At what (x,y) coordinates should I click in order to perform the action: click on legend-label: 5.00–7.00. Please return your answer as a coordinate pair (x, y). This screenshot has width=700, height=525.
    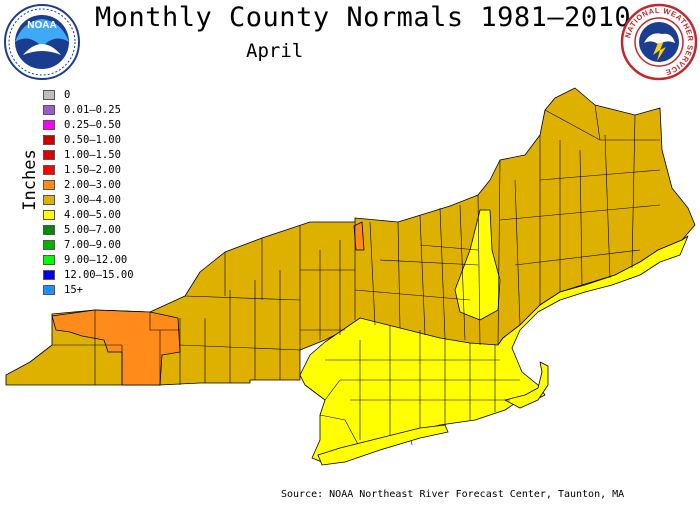
    Looking at the image, I should click on (92, 229).